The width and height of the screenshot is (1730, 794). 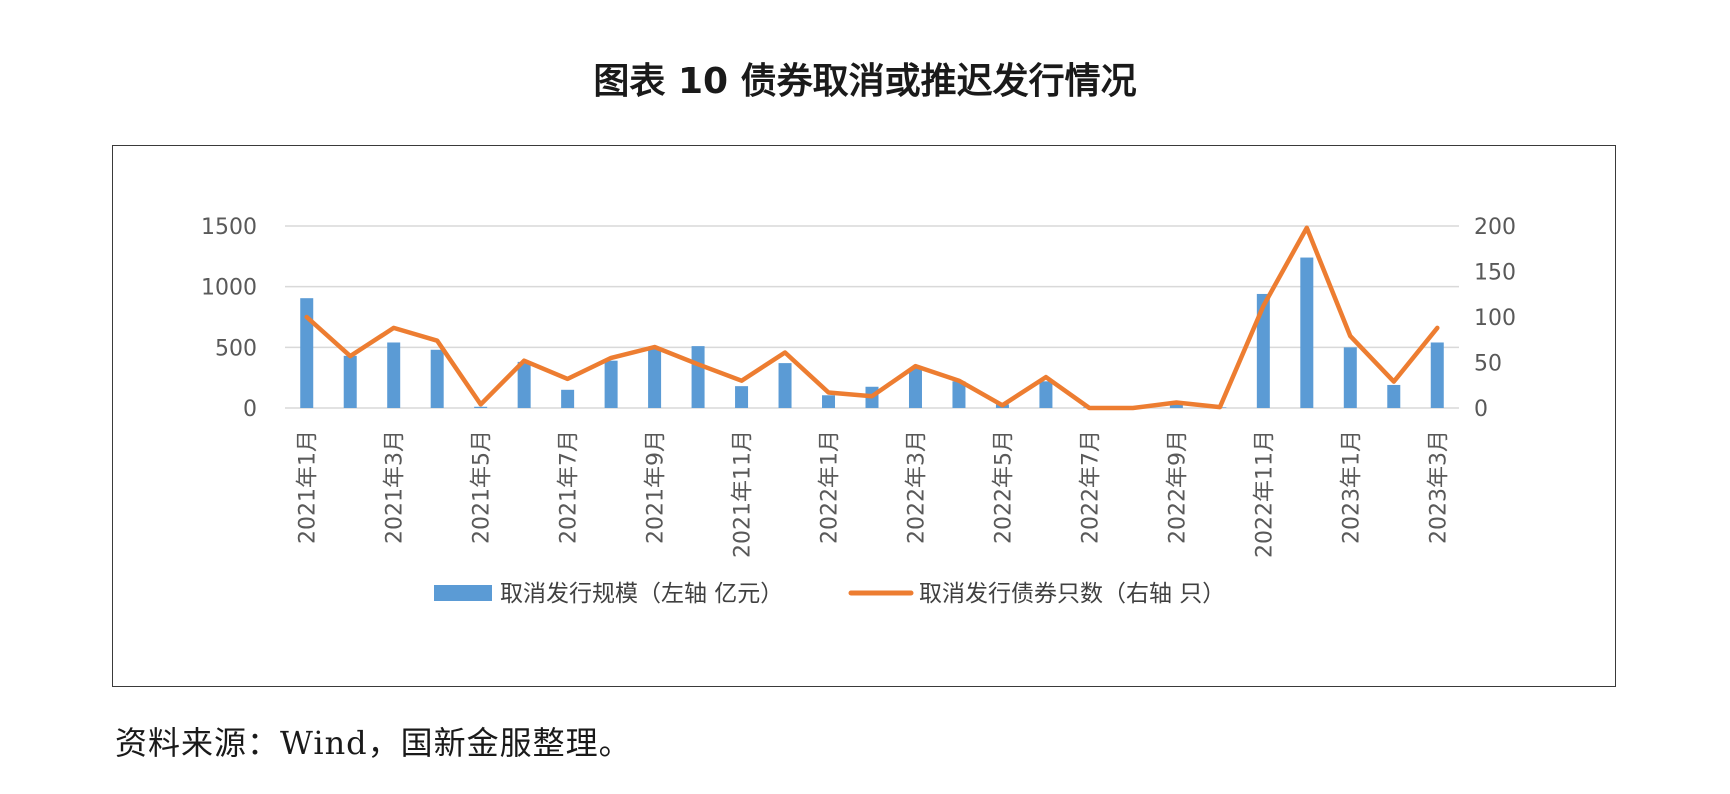 What do you see at coordinates (1003, 487) in the screenshot?
I see `x-axis-tick-label: 2022年5月` at bounding box center [1003, 487].